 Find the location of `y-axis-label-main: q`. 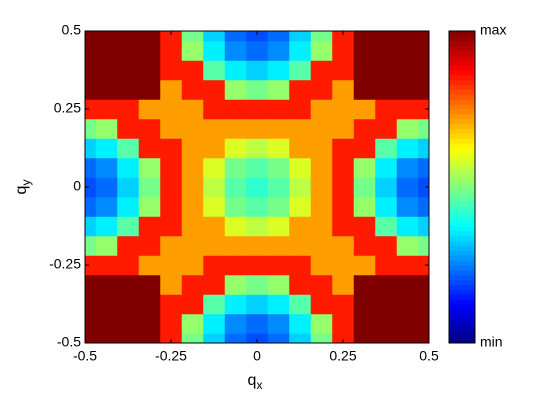

y-axis-label-main: q is located at coordinates (21, 190).